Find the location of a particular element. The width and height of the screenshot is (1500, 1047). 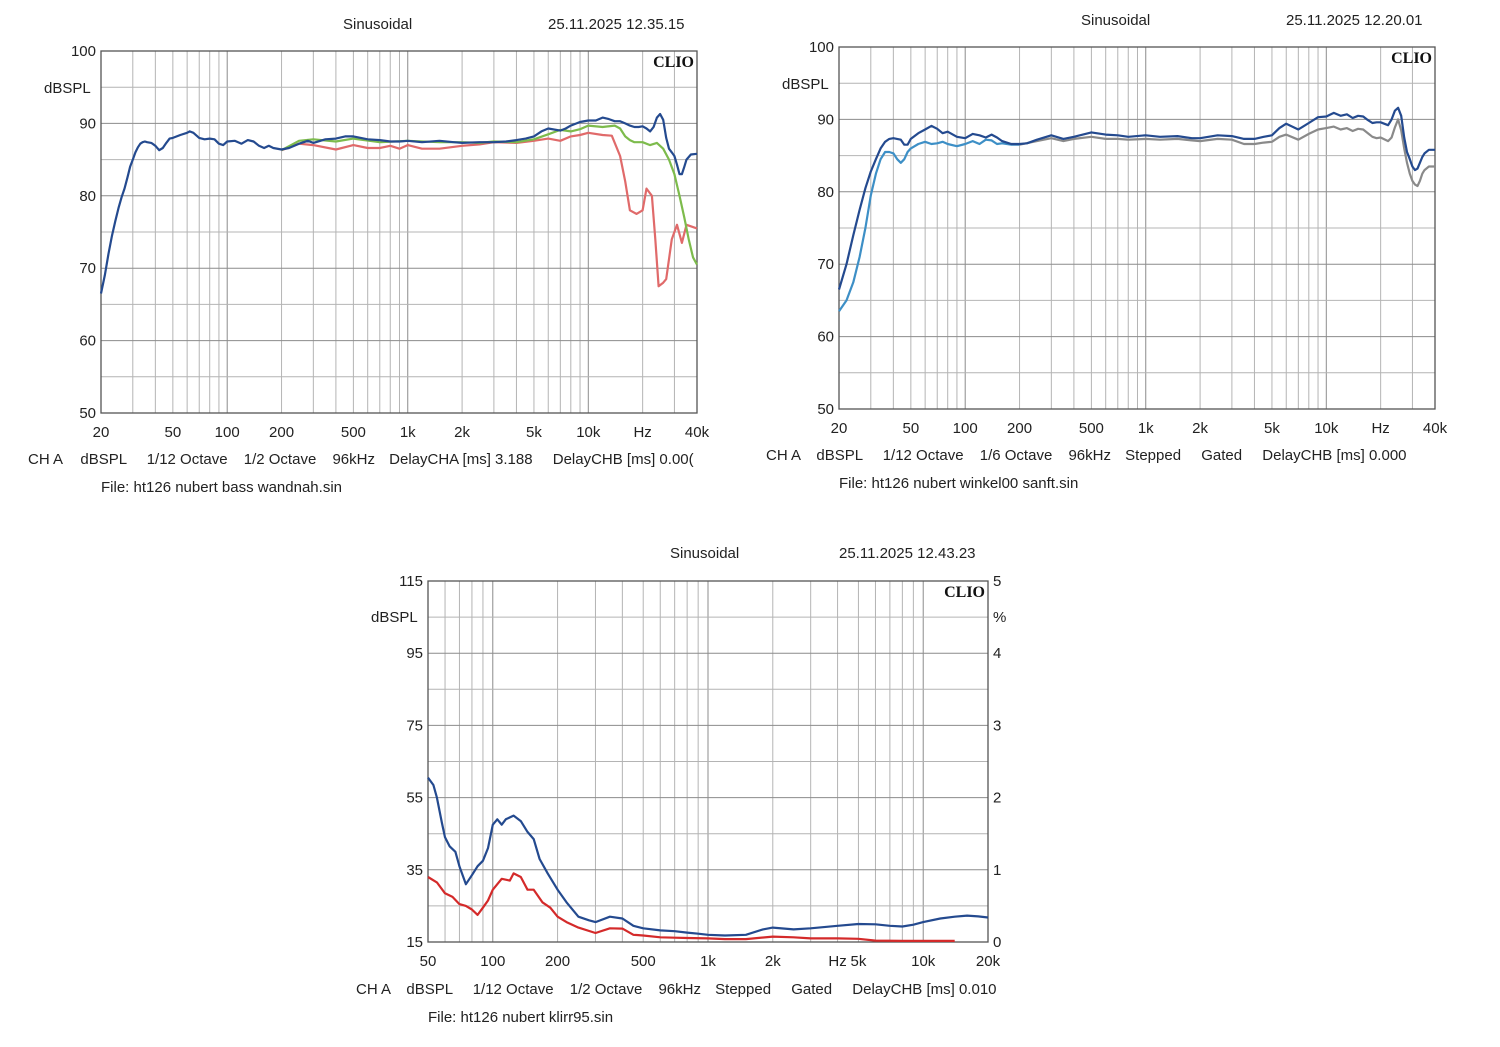

y-tick-label: 115 is located at coordinates (411, 581).